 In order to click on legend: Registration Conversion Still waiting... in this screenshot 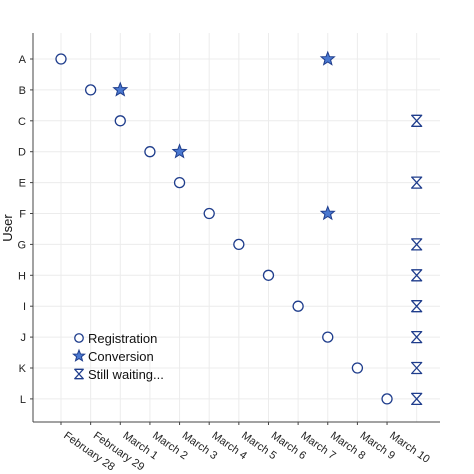, I will do `click(118, 356)`.